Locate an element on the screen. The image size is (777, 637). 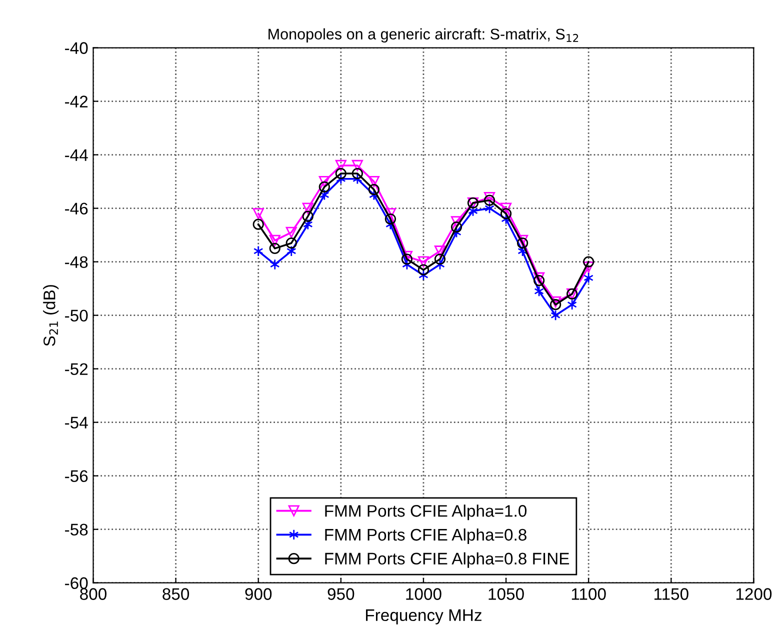
x-tick-label: 800 is located at coordinates (93, 594).